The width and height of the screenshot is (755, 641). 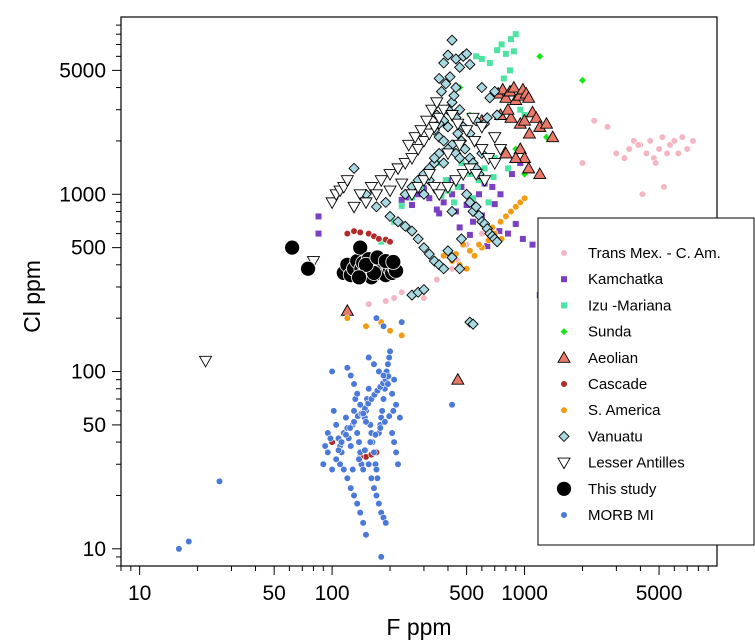 I want to click on legend-label: Lesser Antilles, so click(x=636, y=463).